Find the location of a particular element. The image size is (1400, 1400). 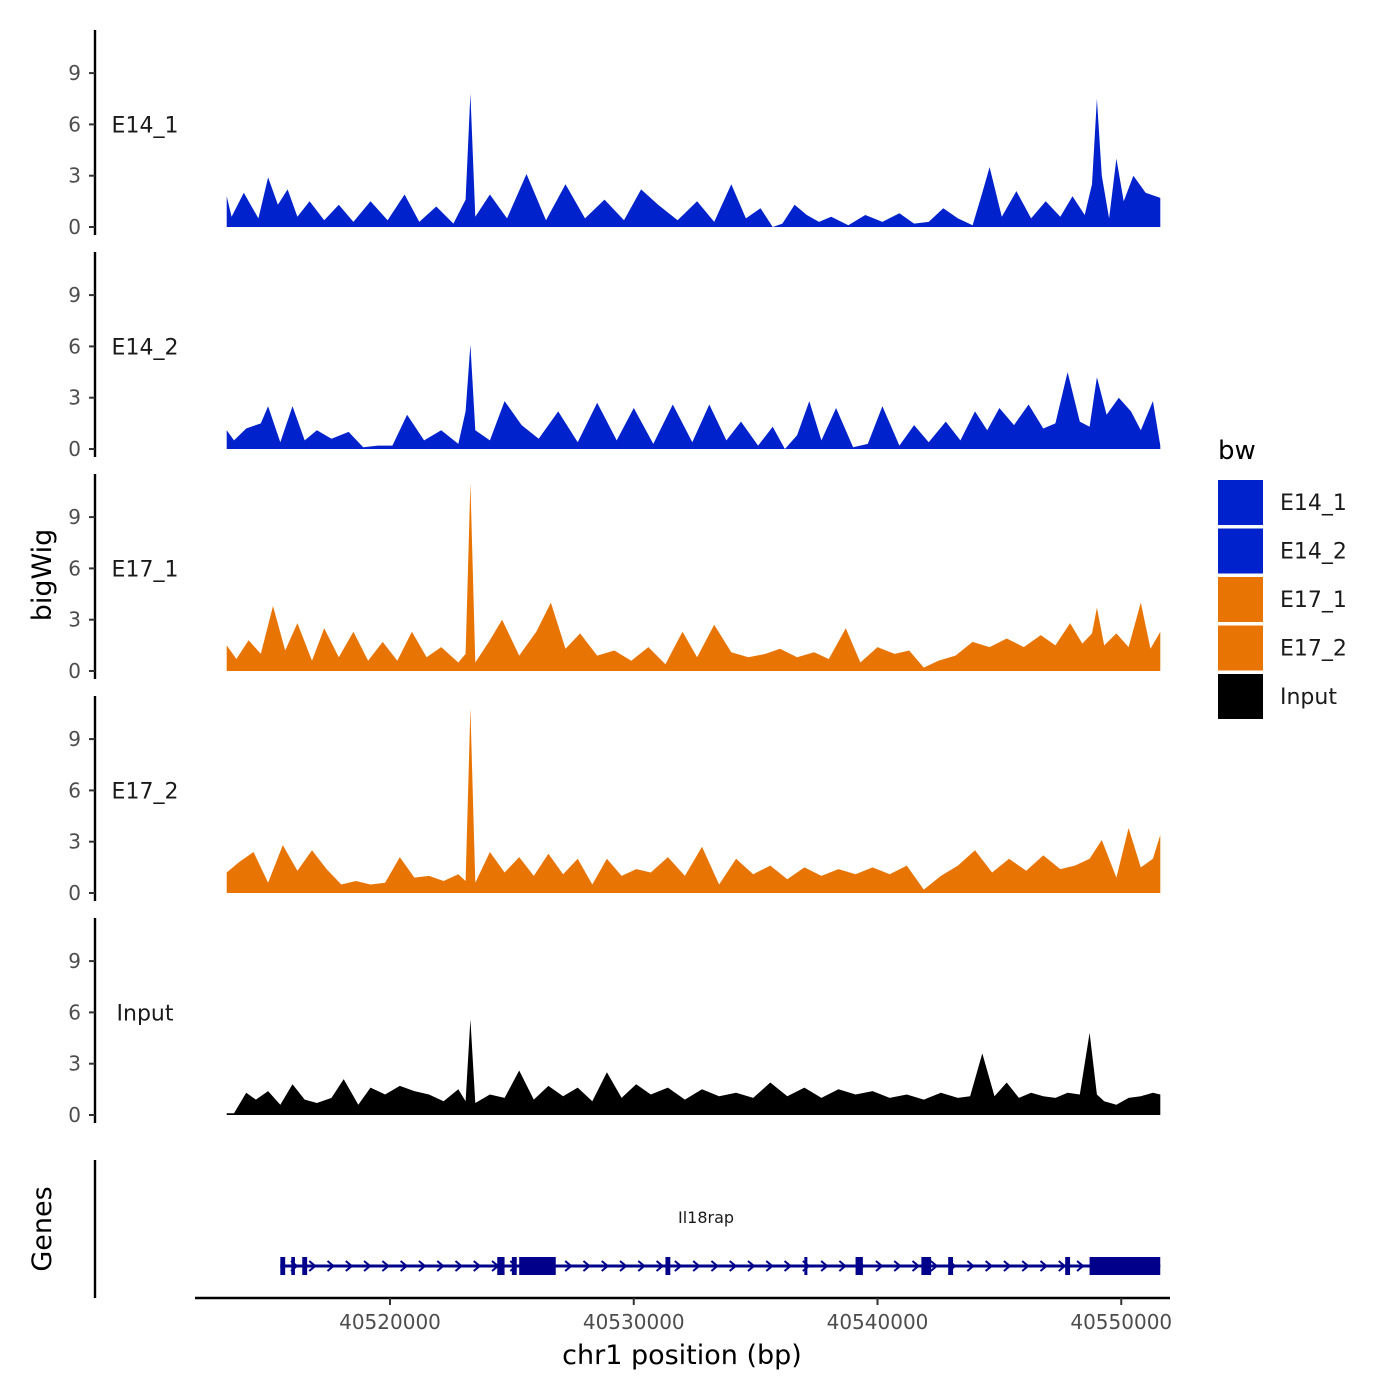

legend-label: E17_1 is located at coordinates (1313, 600).